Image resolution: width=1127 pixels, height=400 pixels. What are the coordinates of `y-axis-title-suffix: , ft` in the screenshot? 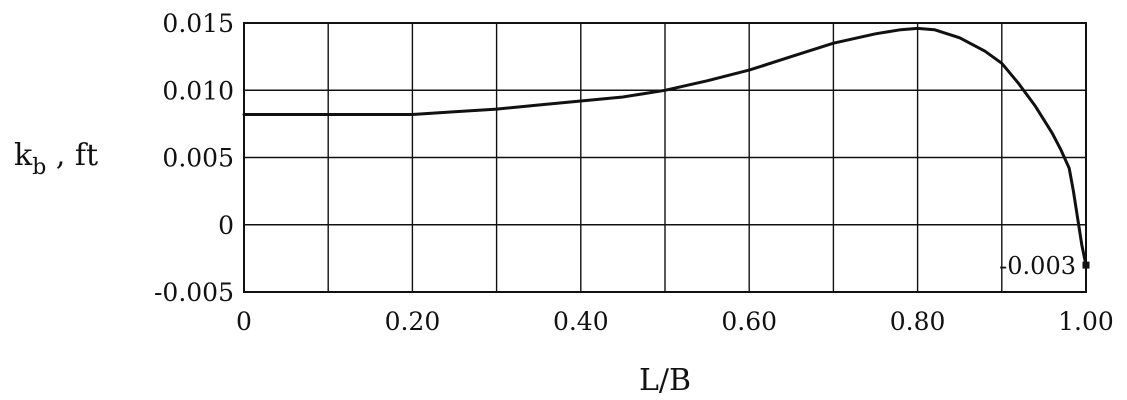 It's located at (72, 155).